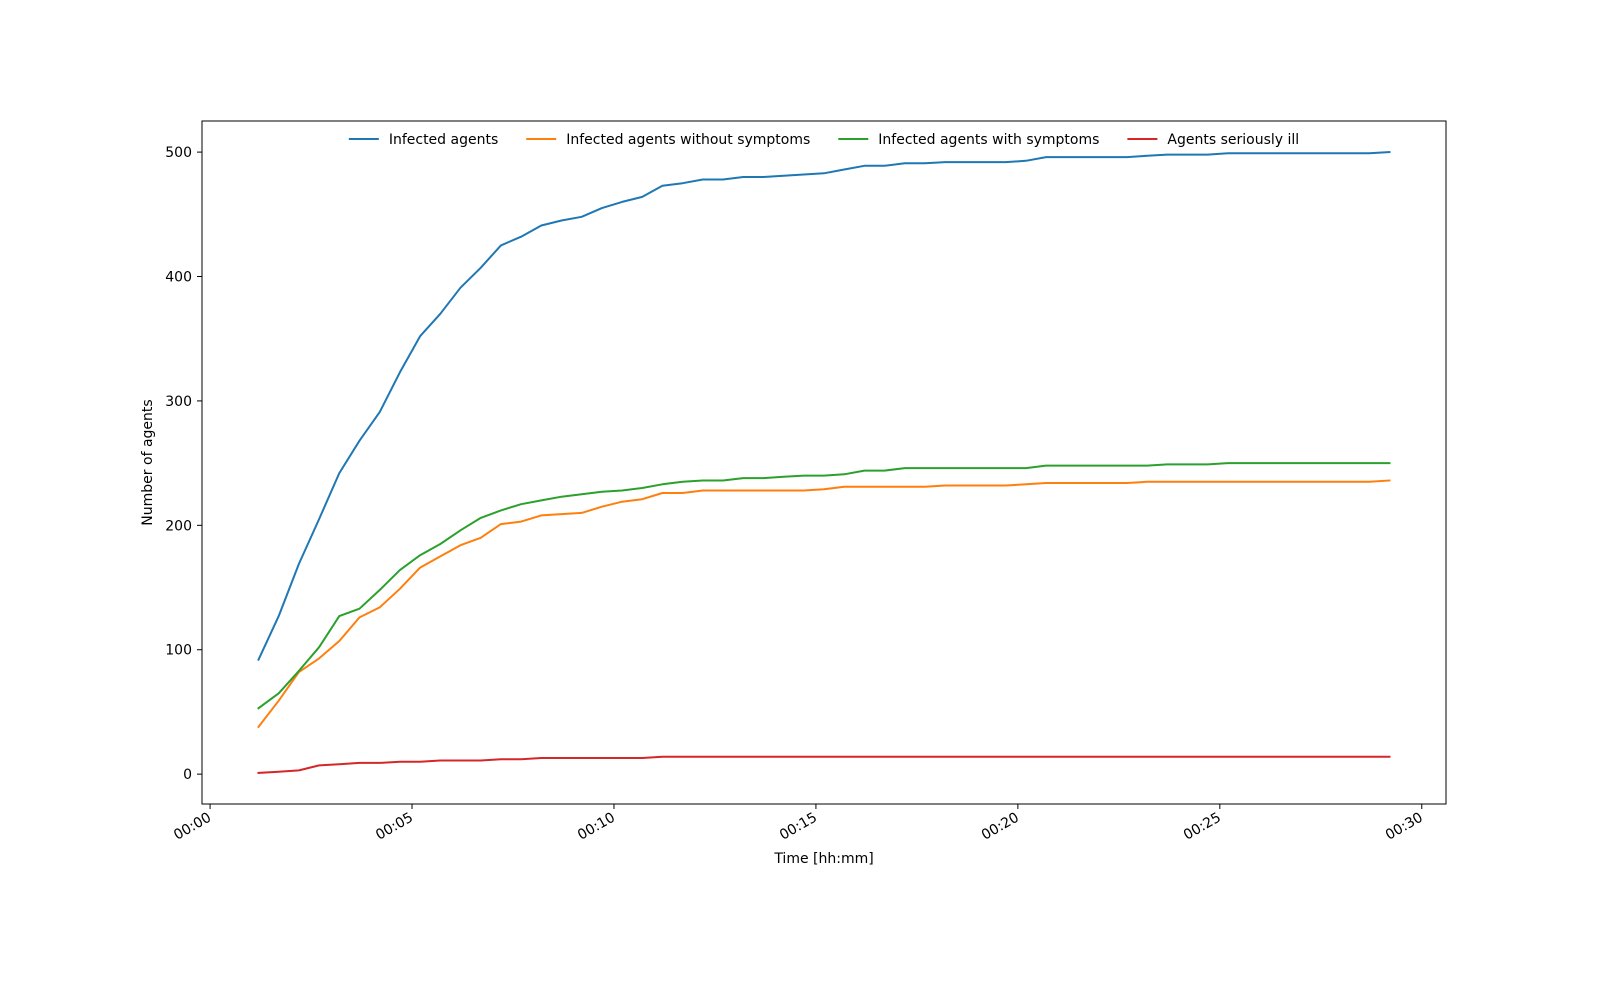 Image resolution: width=1600 pixels, height=1004 pixels. Describe the element at coordinates (596, 827) in the screenshot. I see `x-tick-label: 00:10` at that location.